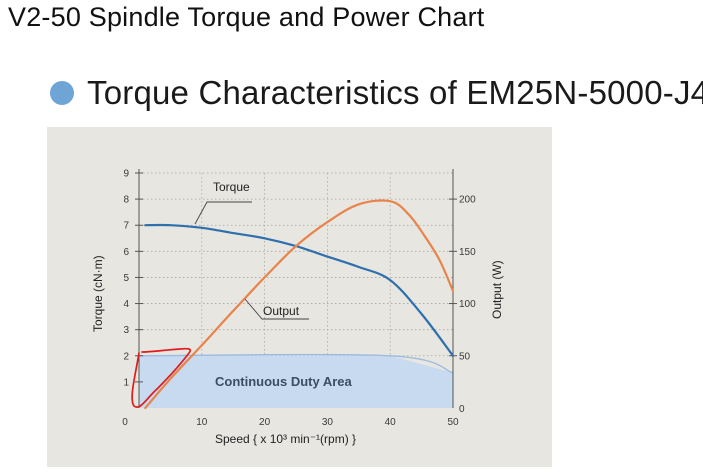 This screenshot has width=703, height=472. What do you see at coordinates (223, 213) in the screenshot?
I see `torque-annotation-leader` at bounding box center [223, 213].